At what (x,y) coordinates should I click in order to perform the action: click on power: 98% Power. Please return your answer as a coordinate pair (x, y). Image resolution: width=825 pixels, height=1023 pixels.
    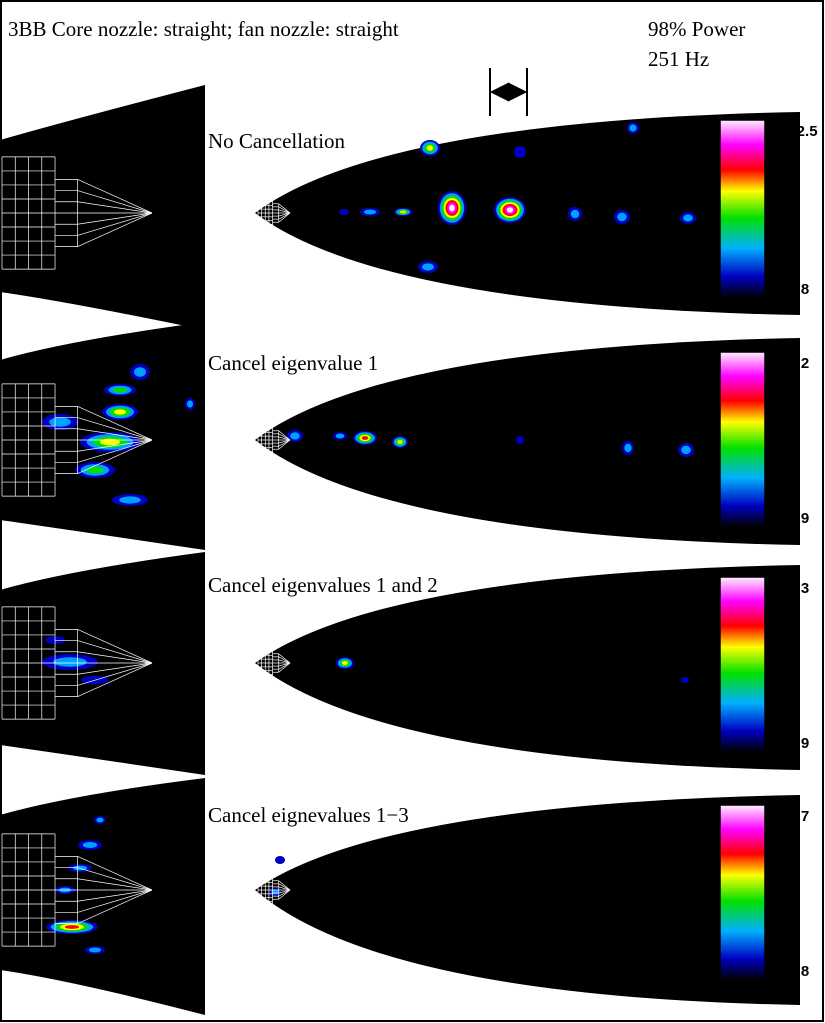
    Looking at the image, I should click on (696, 29).